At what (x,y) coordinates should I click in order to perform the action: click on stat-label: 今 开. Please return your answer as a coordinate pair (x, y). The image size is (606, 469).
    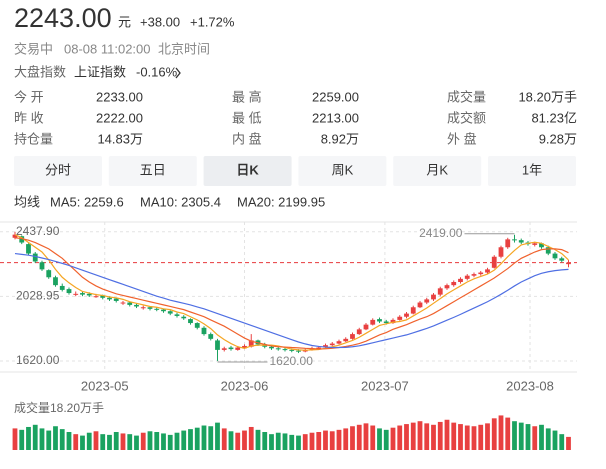
    Looking at the image, I should click on (29, 96).